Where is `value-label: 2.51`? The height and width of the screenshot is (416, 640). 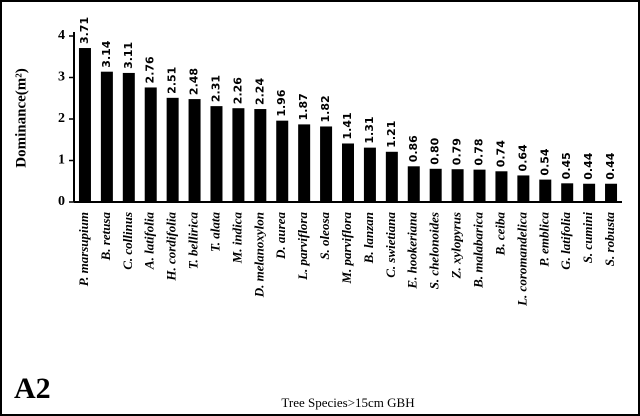 value-label: 2.51 is located at coordinates (172, 80).